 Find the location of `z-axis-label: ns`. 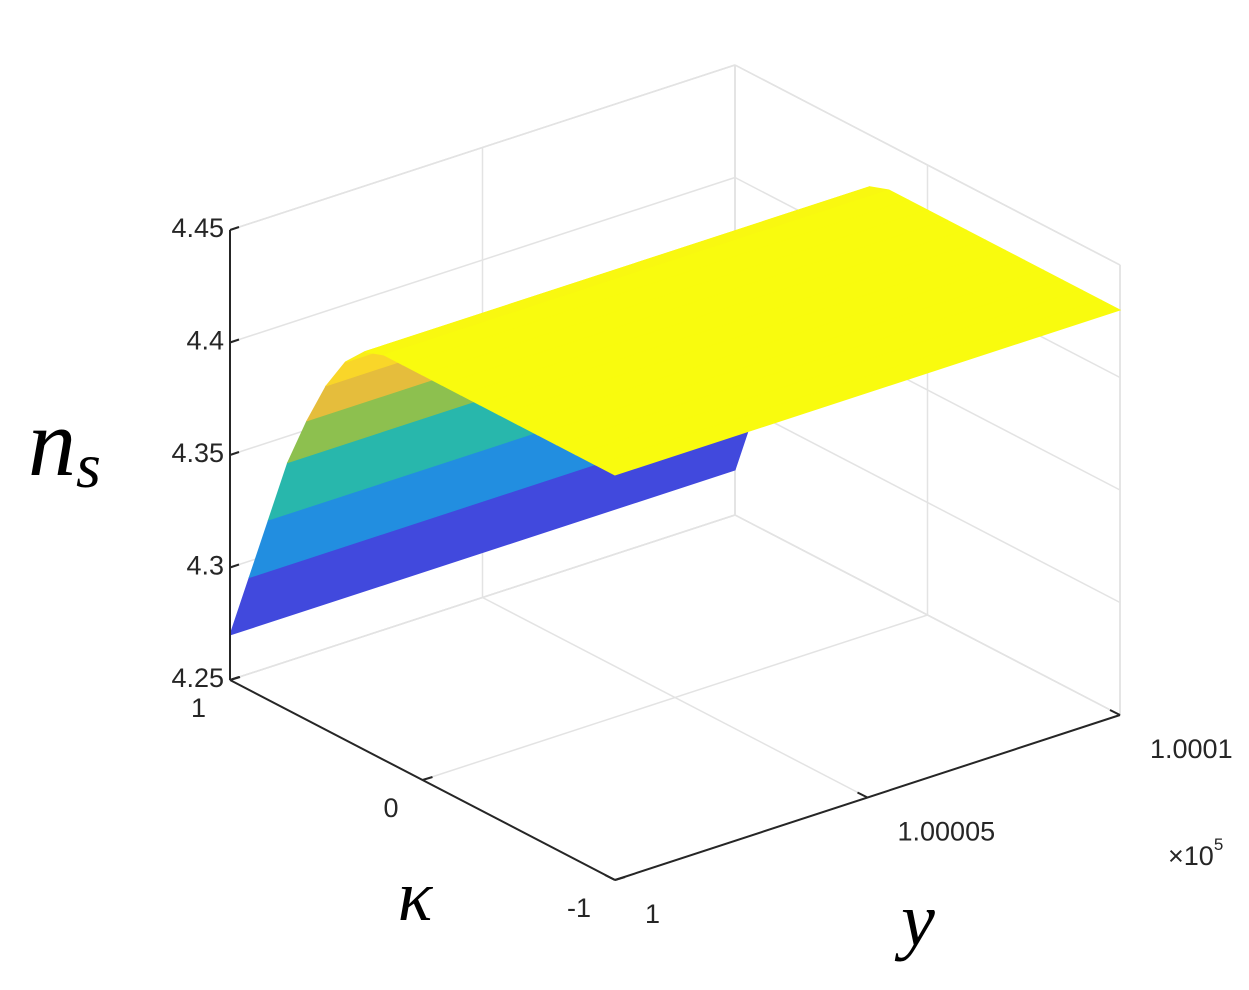

z-axis-label: ns is located at coordinates (64, 445).